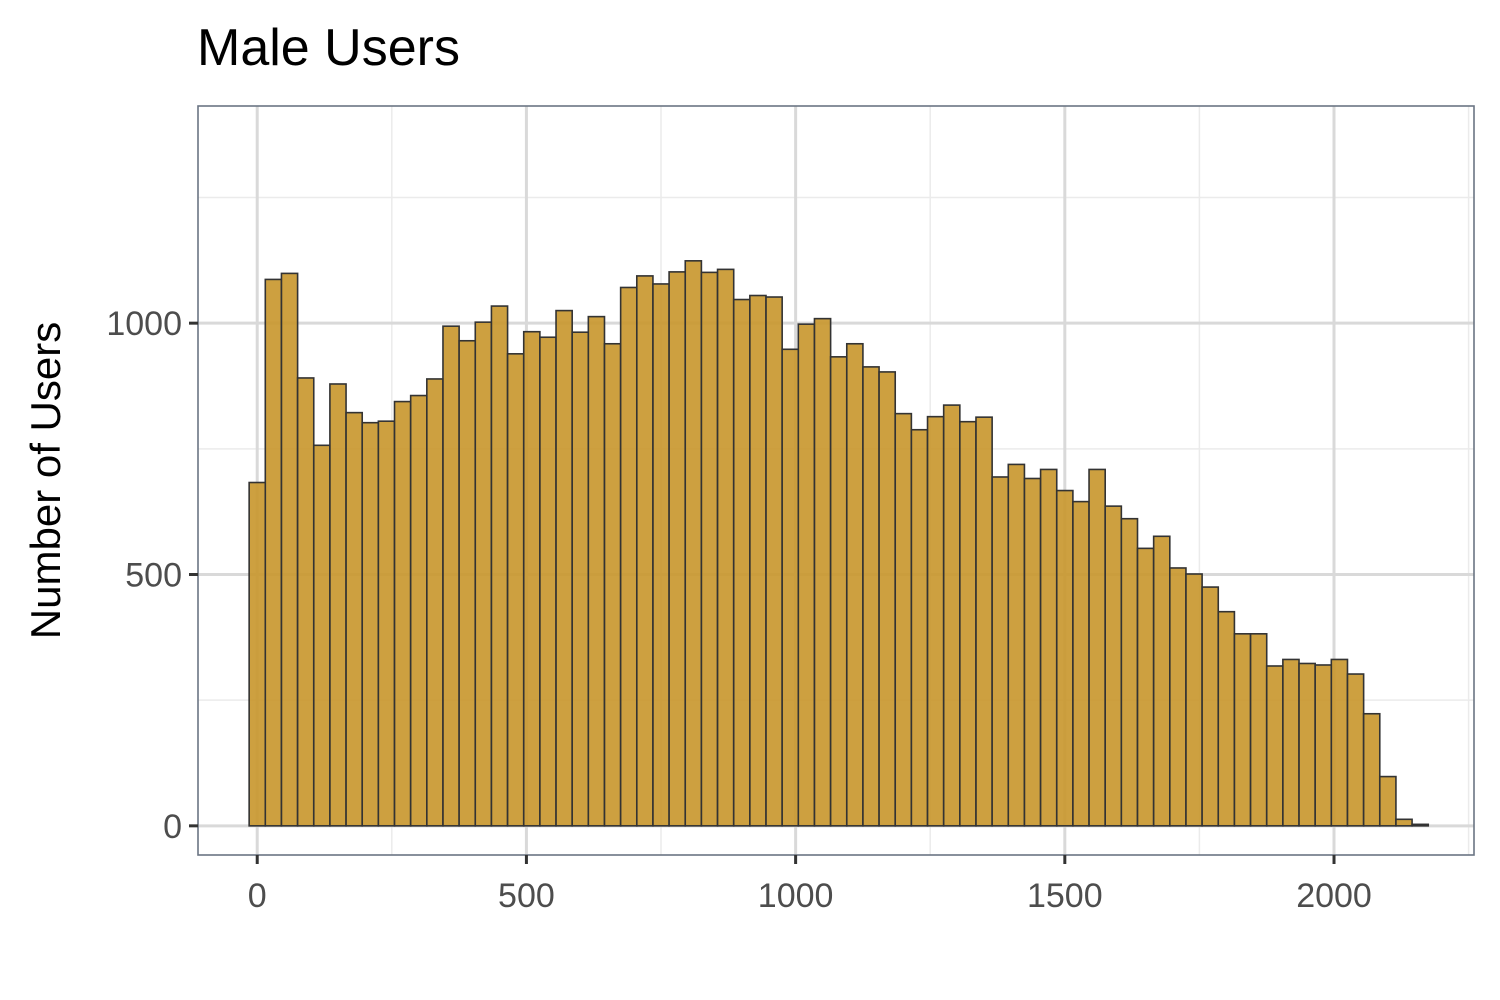  I want to click on y-axis-label: Number of Users, so click(45, 480).